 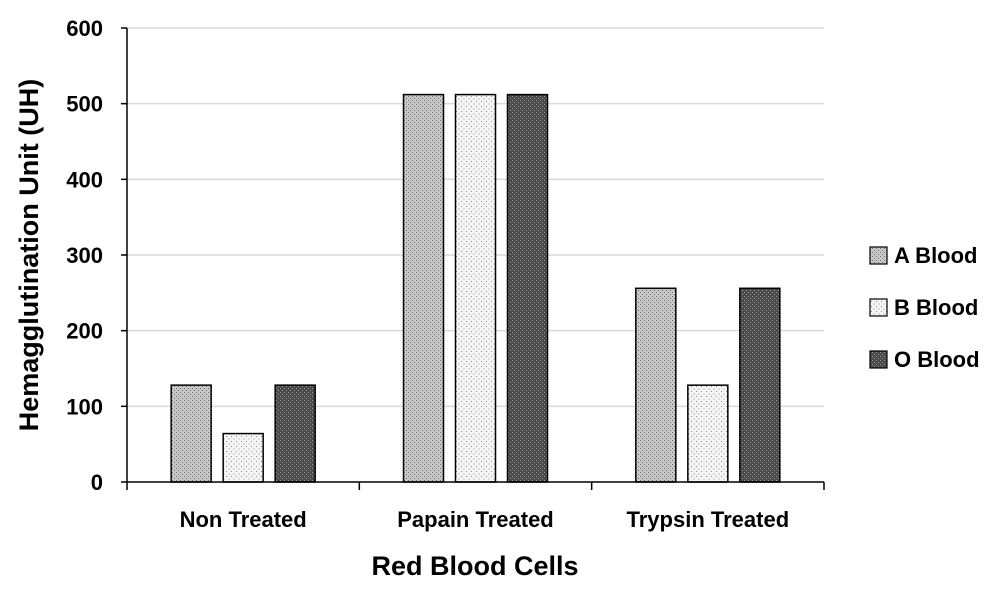 What do you see at coordinates (84, 331) in the screenshot?
I see `y-tick-label: 200` at bounding box center [84, 331].